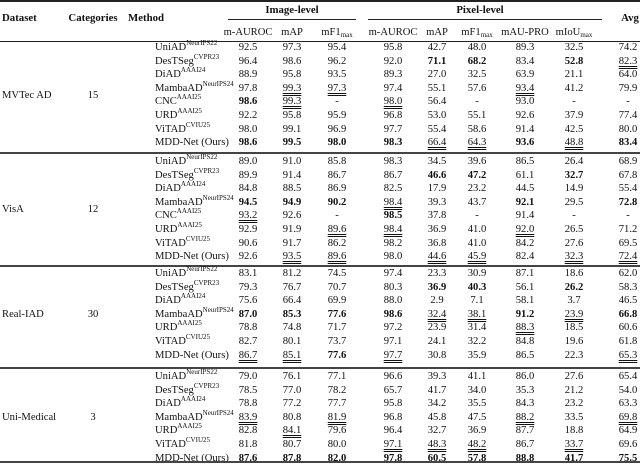  I want to click on header-col-mf1: mF1max, so click(337, 33).